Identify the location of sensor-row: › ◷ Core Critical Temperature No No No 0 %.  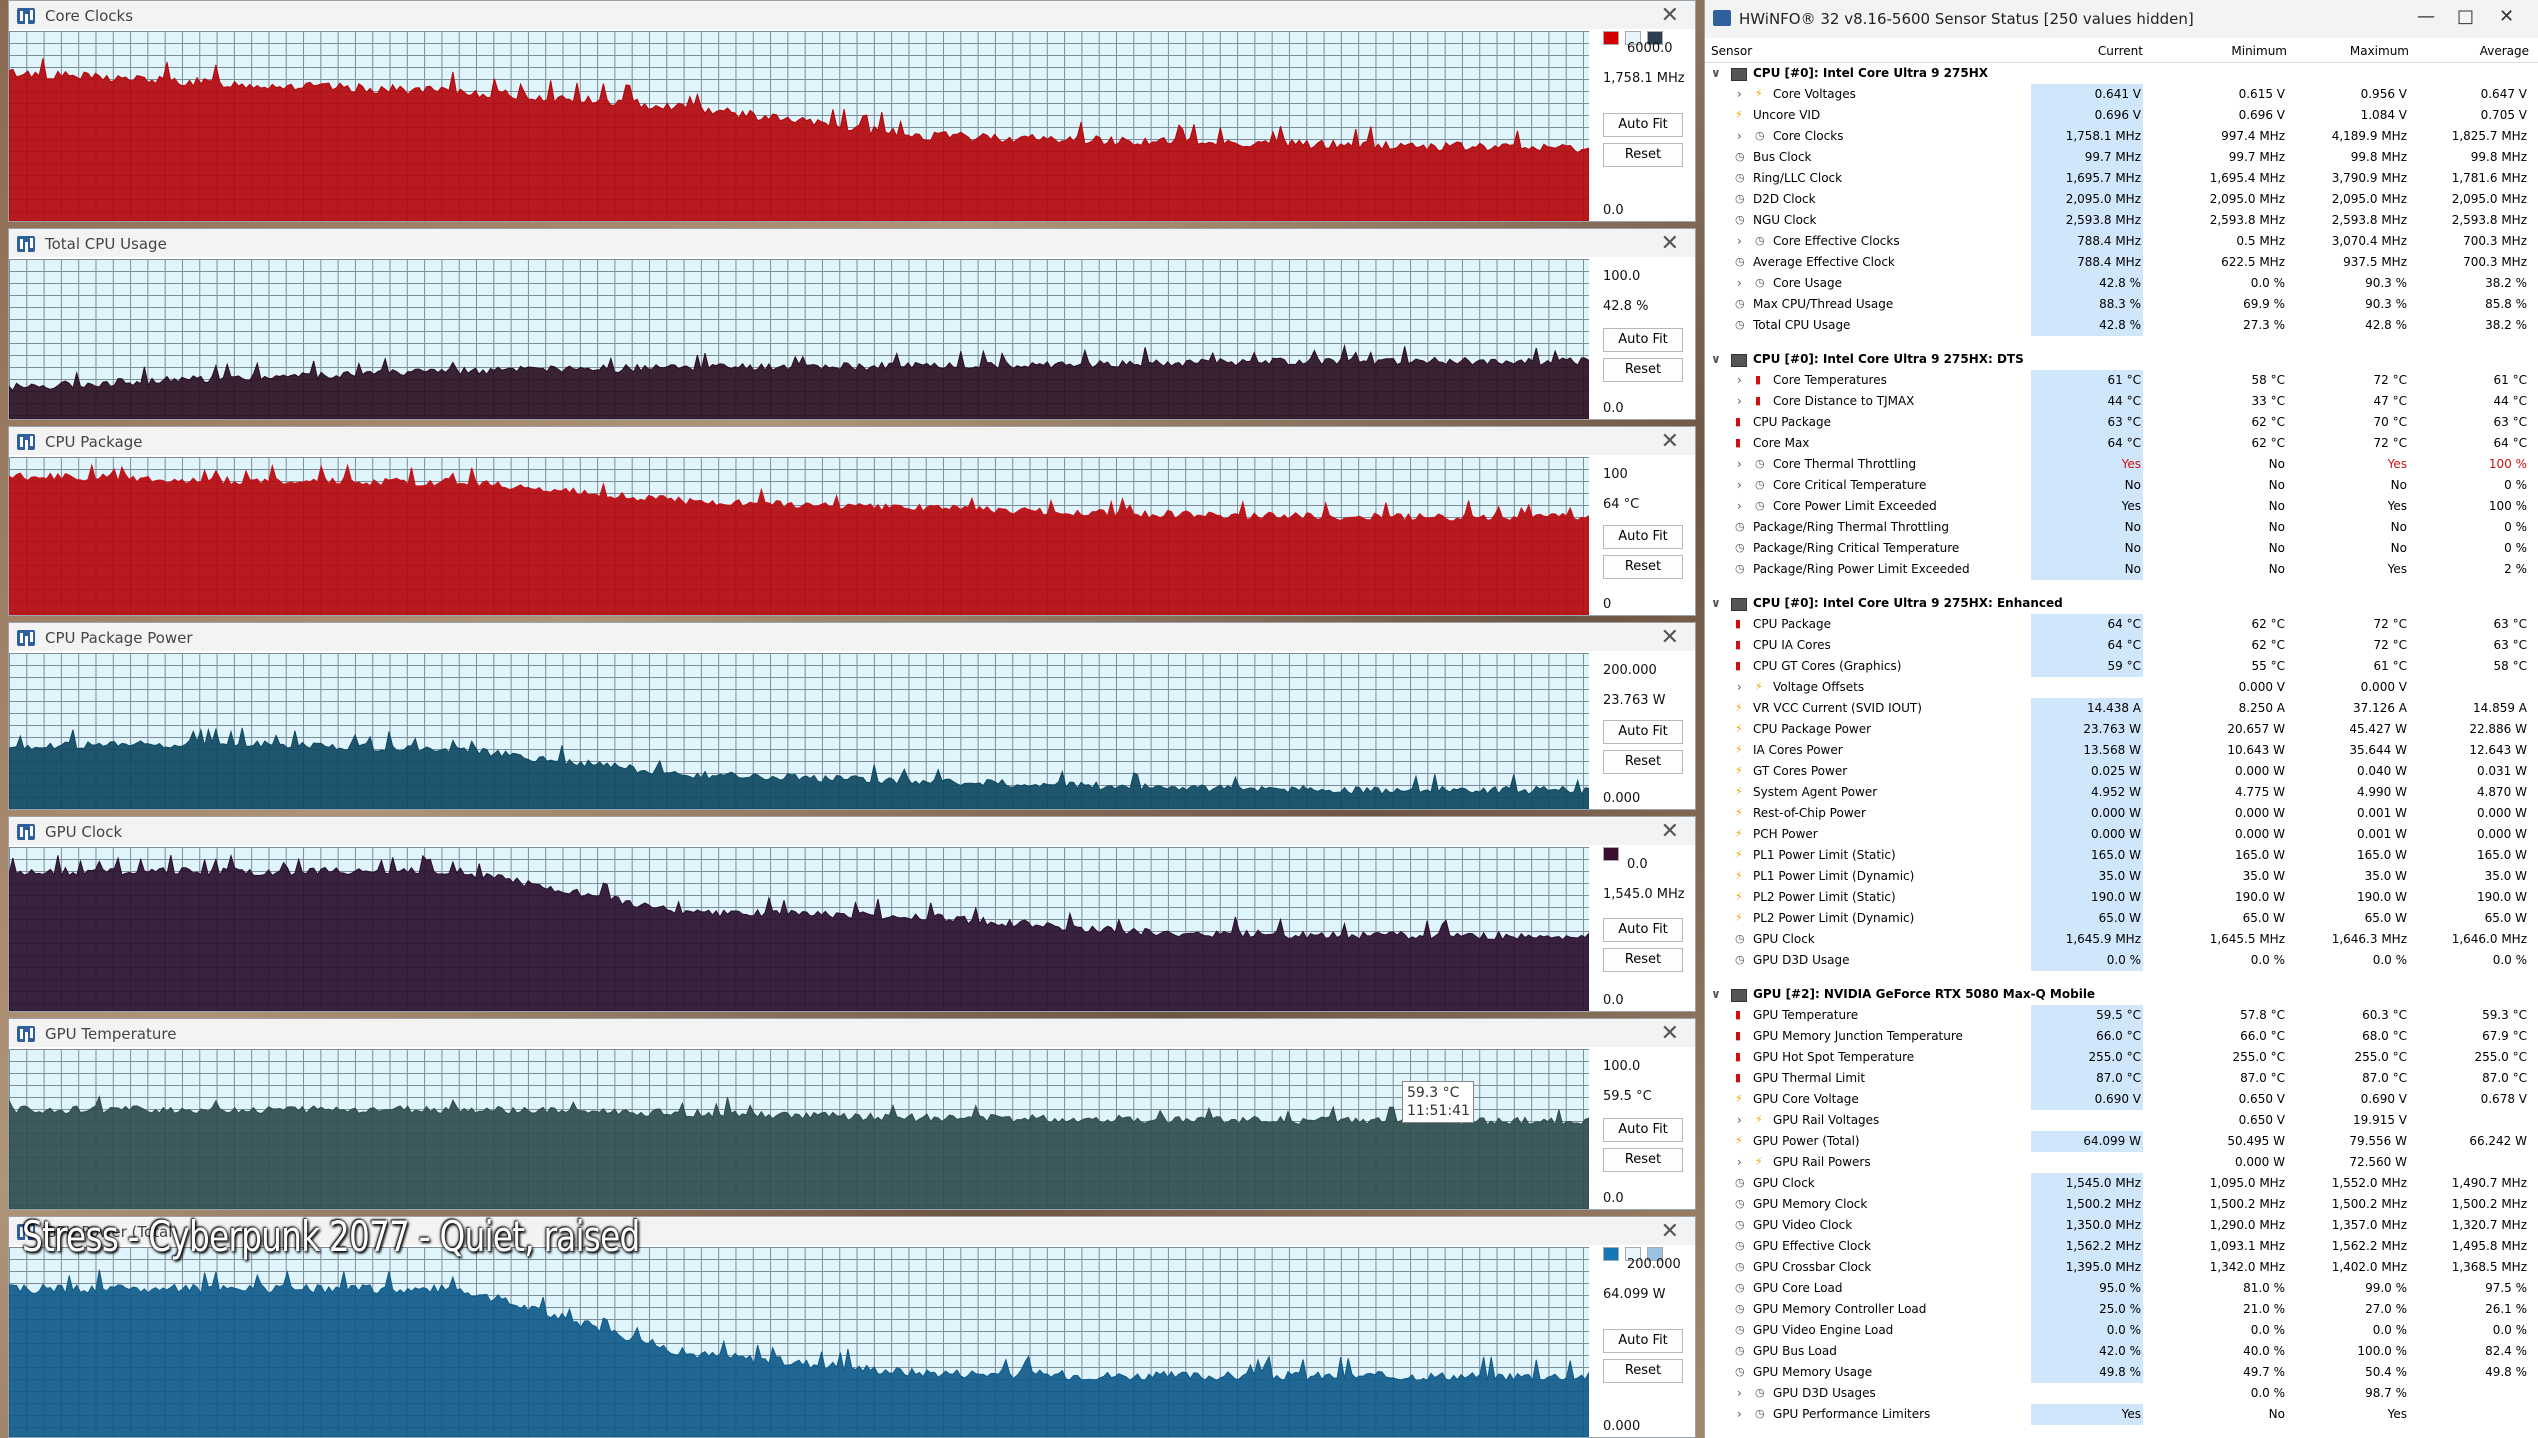
(2121, 485).